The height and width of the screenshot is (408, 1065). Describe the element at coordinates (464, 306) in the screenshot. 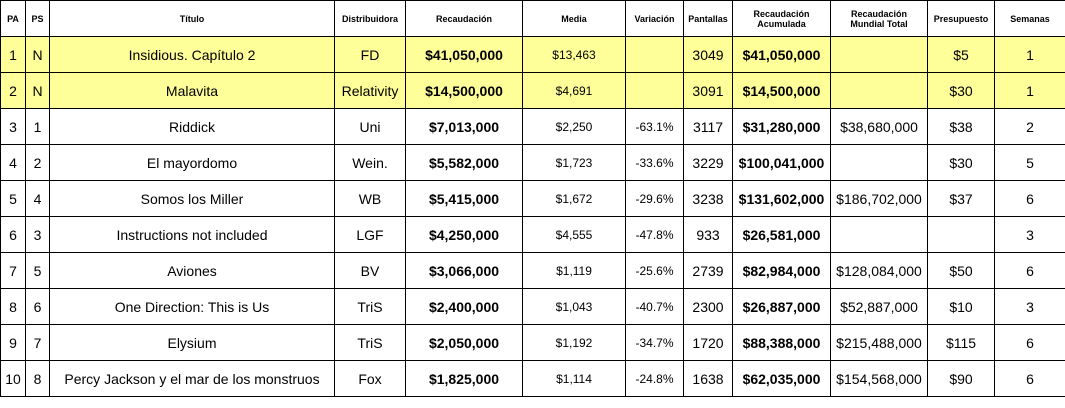

I see `cell-gross: $2,400,000` at that location.